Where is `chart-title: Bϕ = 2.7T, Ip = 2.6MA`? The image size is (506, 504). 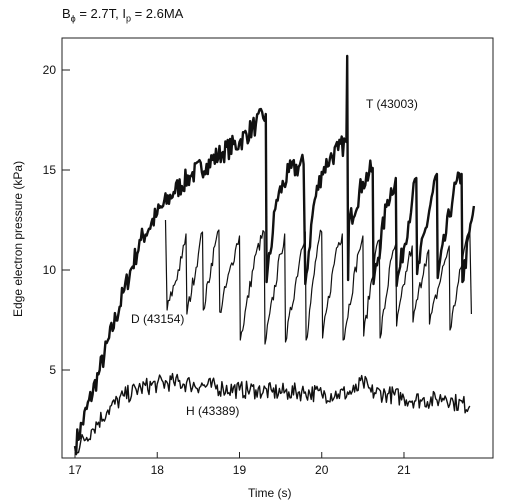 chart-title: Bϕ = 2.7T, Ip = 2.6MA is located at coordinates (123, 15).